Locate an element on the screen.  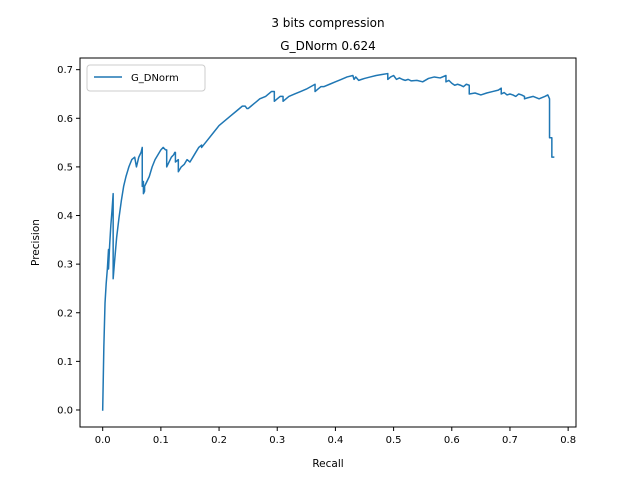
y-tick-label: 0.4 is located at coordinates (65, 216).